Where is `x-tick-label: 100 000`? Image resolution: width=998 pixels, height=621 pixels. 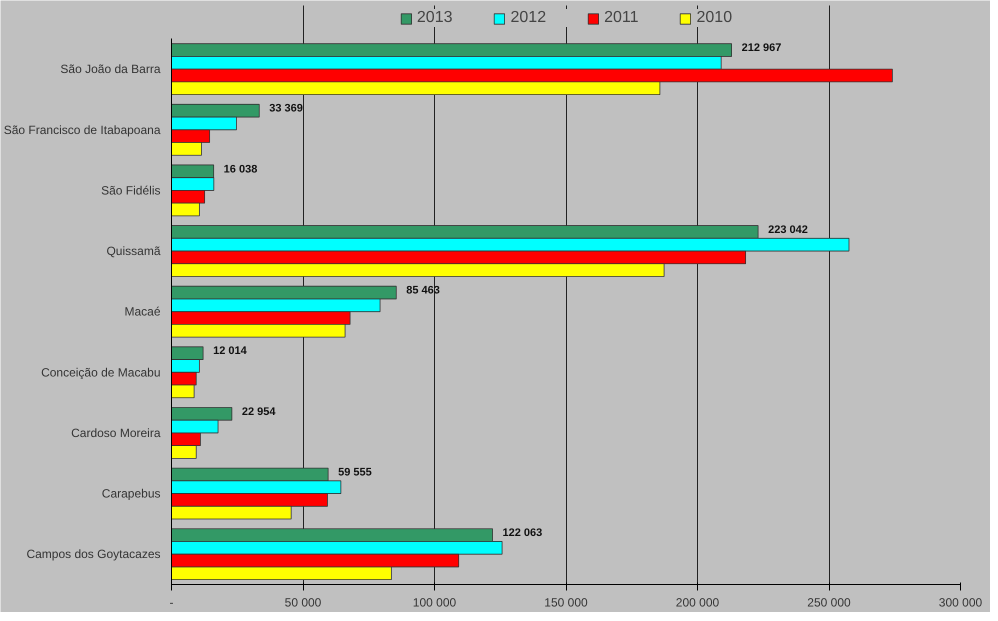
x-tick-label: 100 000 is located at coordinates (434, 603).